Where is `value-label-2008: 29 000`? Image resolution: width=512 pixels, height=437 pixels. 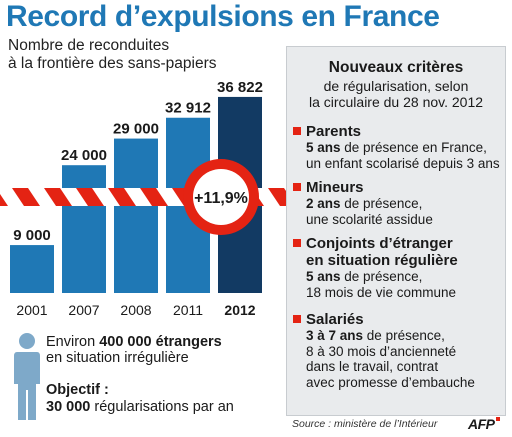
value-label-2008: 29 000 is located at coordinates (136, 129).